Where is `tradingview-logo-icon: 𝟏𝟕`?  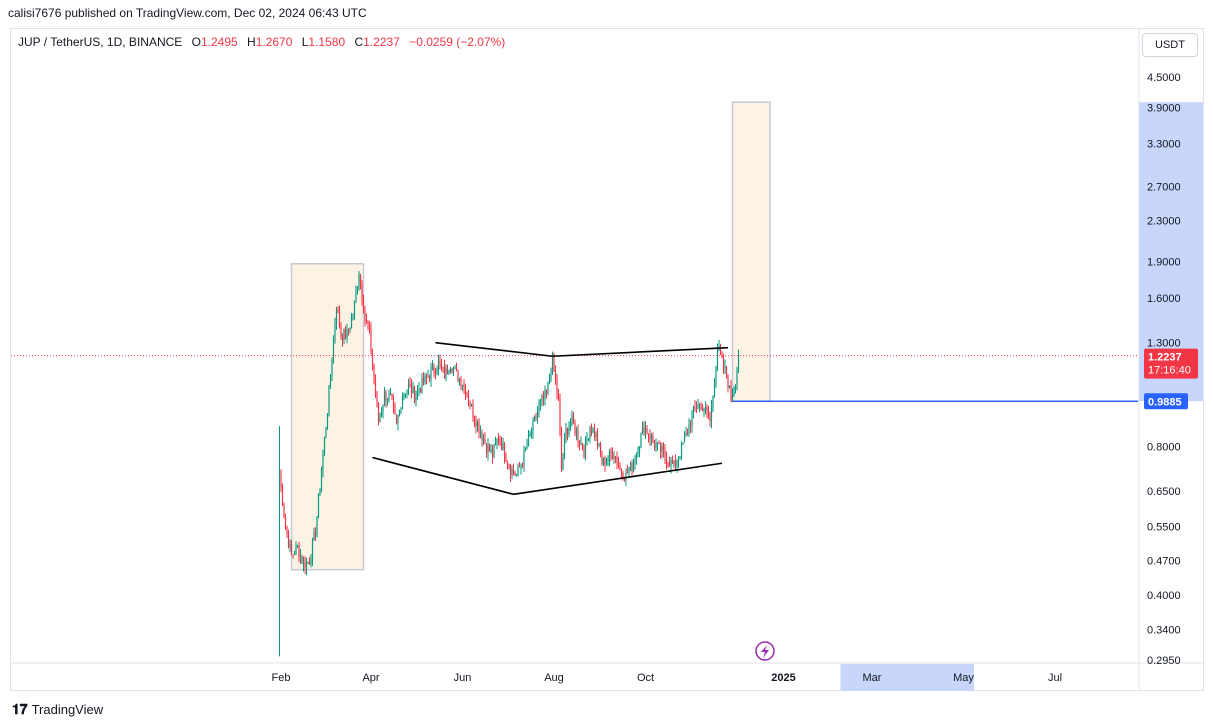 tradingview-logo-icon: 𝟏𝟕 is located at coordinates (20, 709).